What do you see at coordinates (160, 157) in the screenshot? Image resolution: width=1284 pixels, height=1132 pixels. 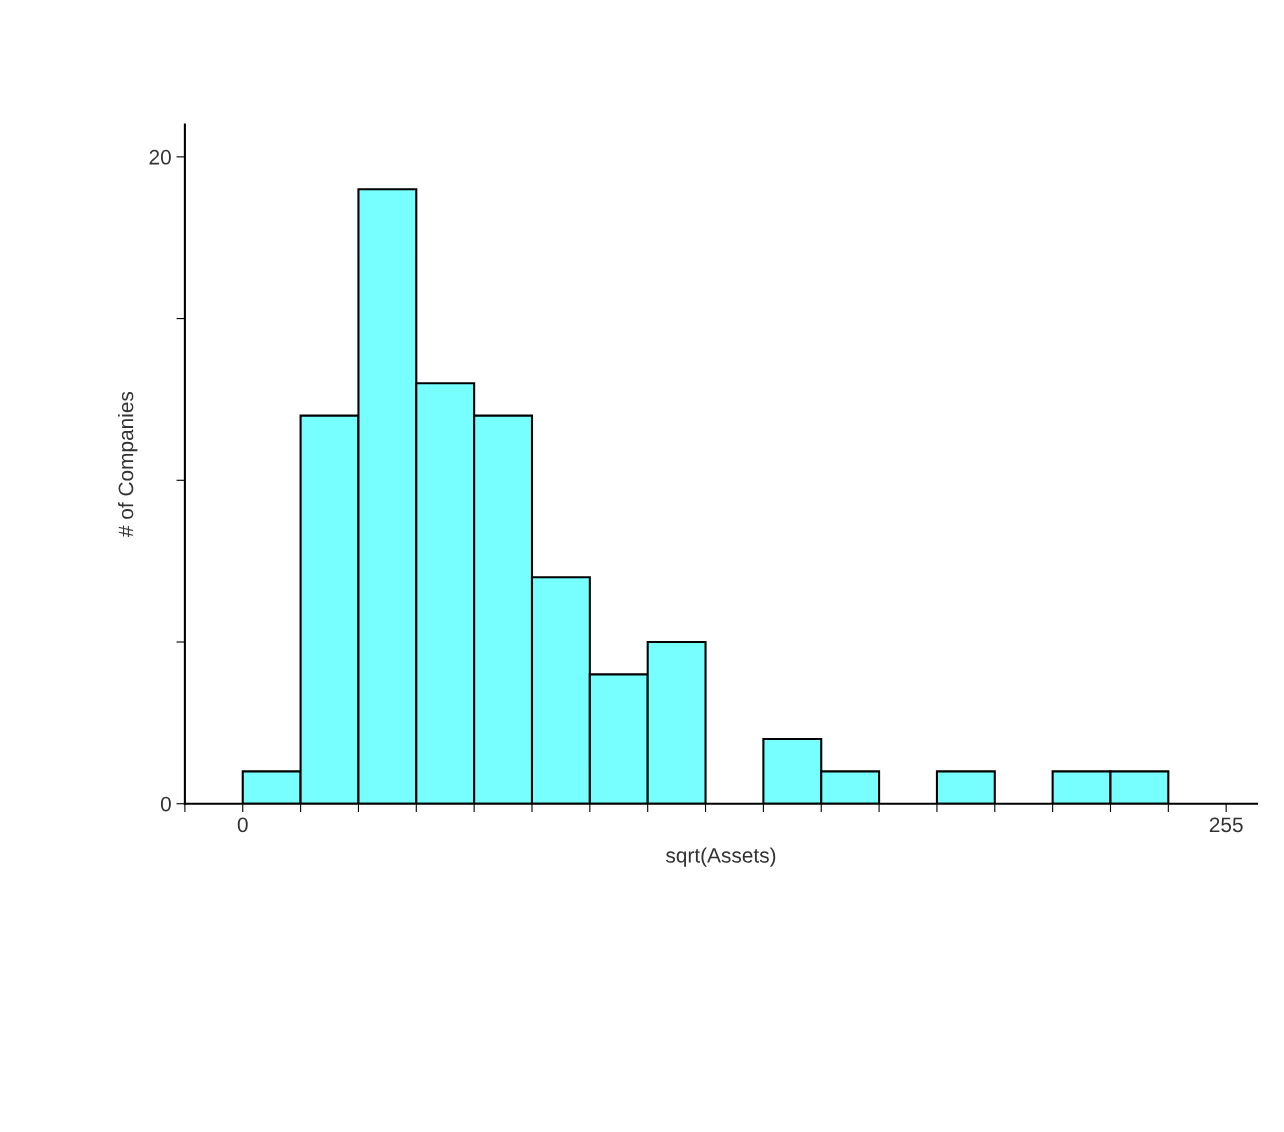 I see `y-tick-label: 20` at bounding box center [160, 157].